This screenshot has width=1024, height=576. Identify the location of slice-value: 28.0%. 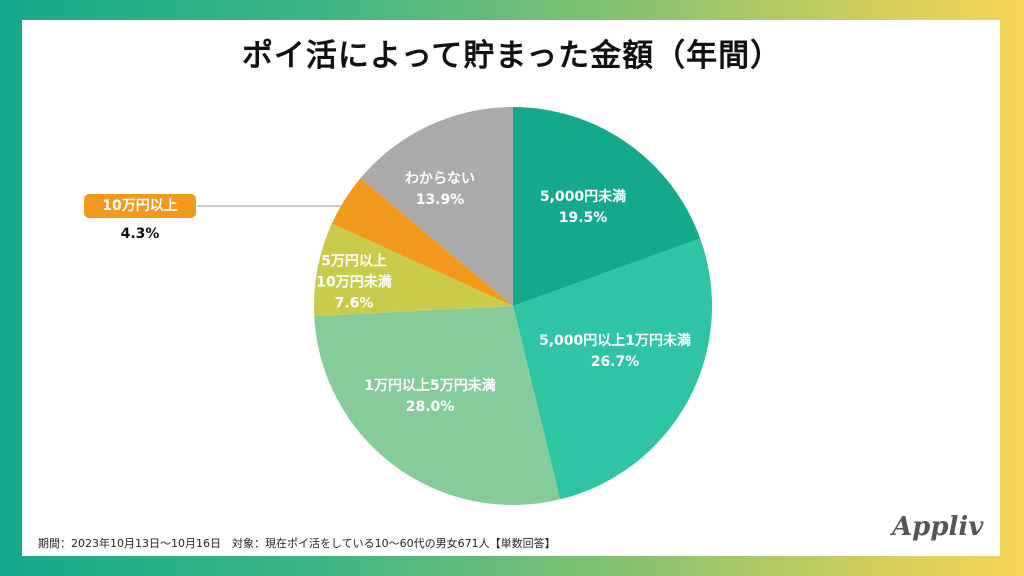
(430, 407).